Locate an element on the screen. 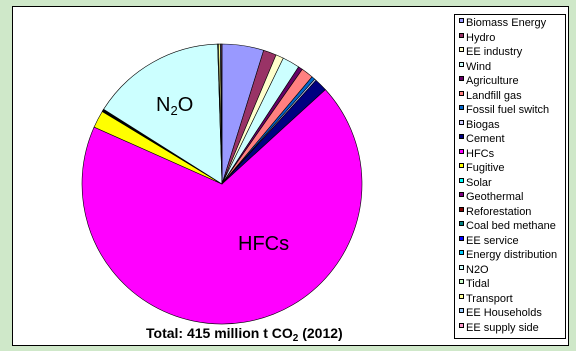 Image resolution: width=576 pixels, height=351 pixels. legend-label: EE industry is located at coordinates (494, 52).